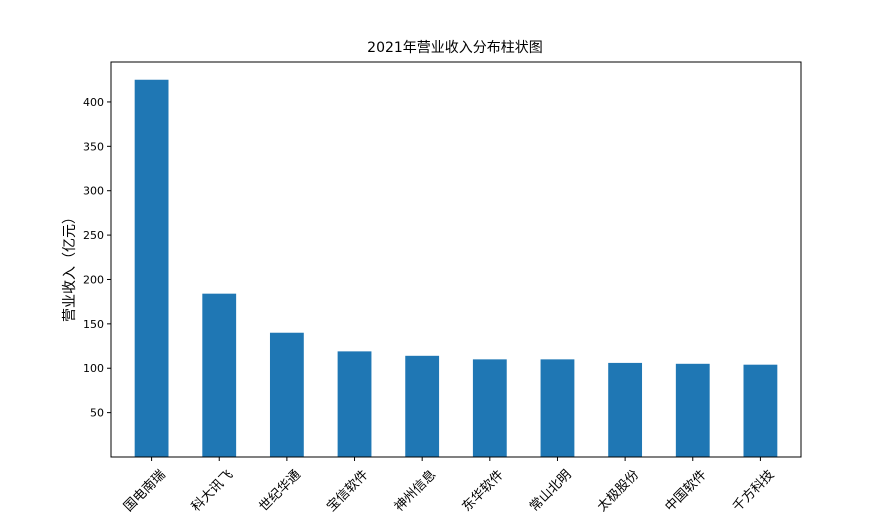 The height and width of the screenshot is (518, 890). Describe the element at coordinates (618, 490) in the screenshot. I see `x-tick-label: 太极股份` at that location.